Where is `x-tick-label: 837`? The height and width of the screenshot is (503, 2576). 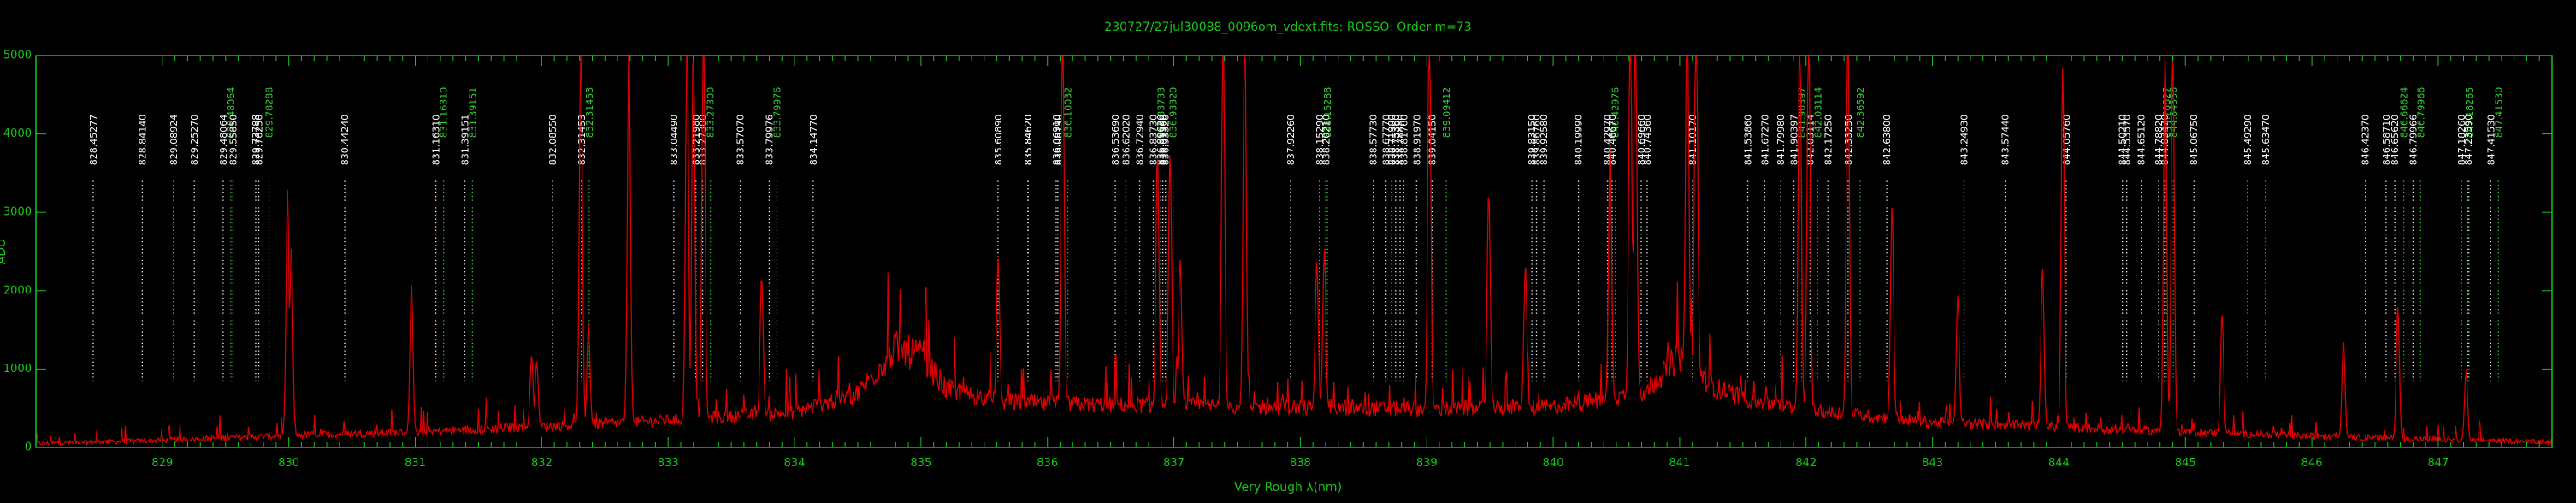
x-tick-label: 837 is located at coordinates (1174, 464).